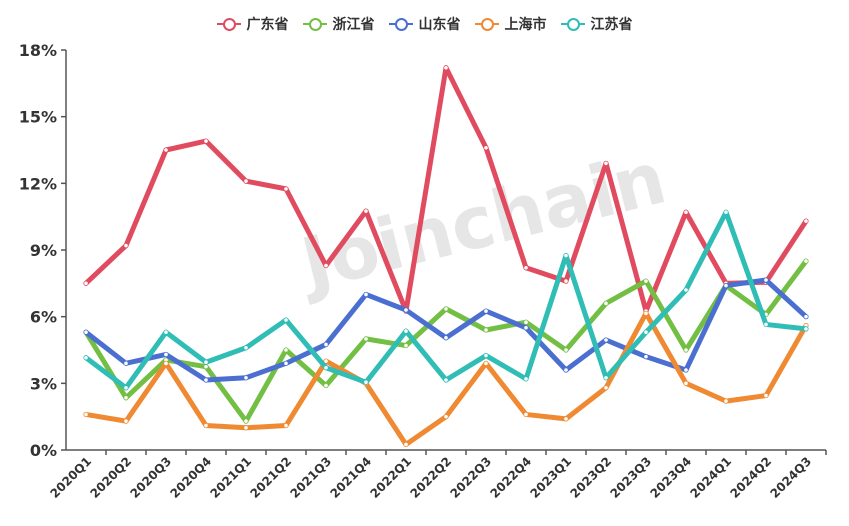  Describe the element at coordinates (43, 450) in the screenshot. I see `y-tick-label: 0%` at that location.